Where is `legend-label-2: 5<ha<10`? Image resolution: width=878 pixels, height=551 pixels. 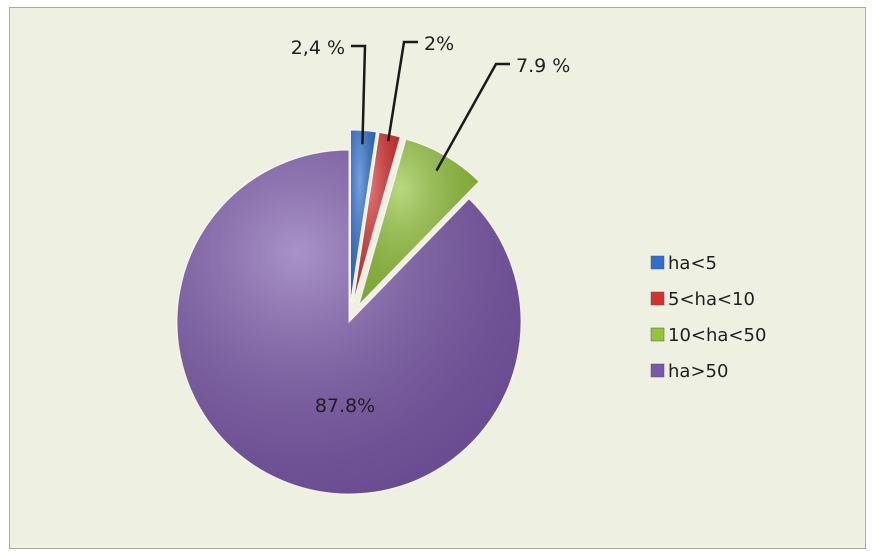 legend-label-2: 5<ha<10 is located at coordinates (711, 299).